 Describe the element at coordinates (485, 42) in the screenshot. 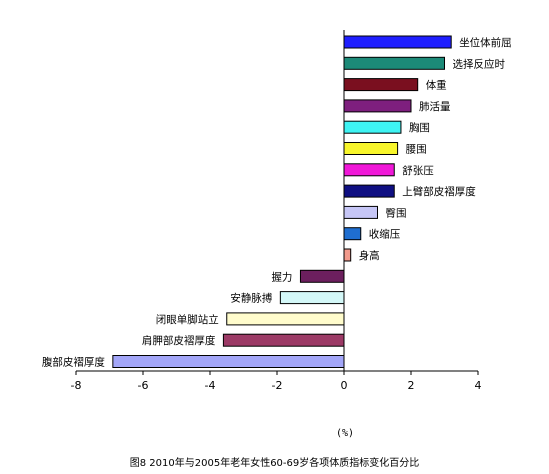

I see `bar-label-0: 坐位体前屈` at that location.